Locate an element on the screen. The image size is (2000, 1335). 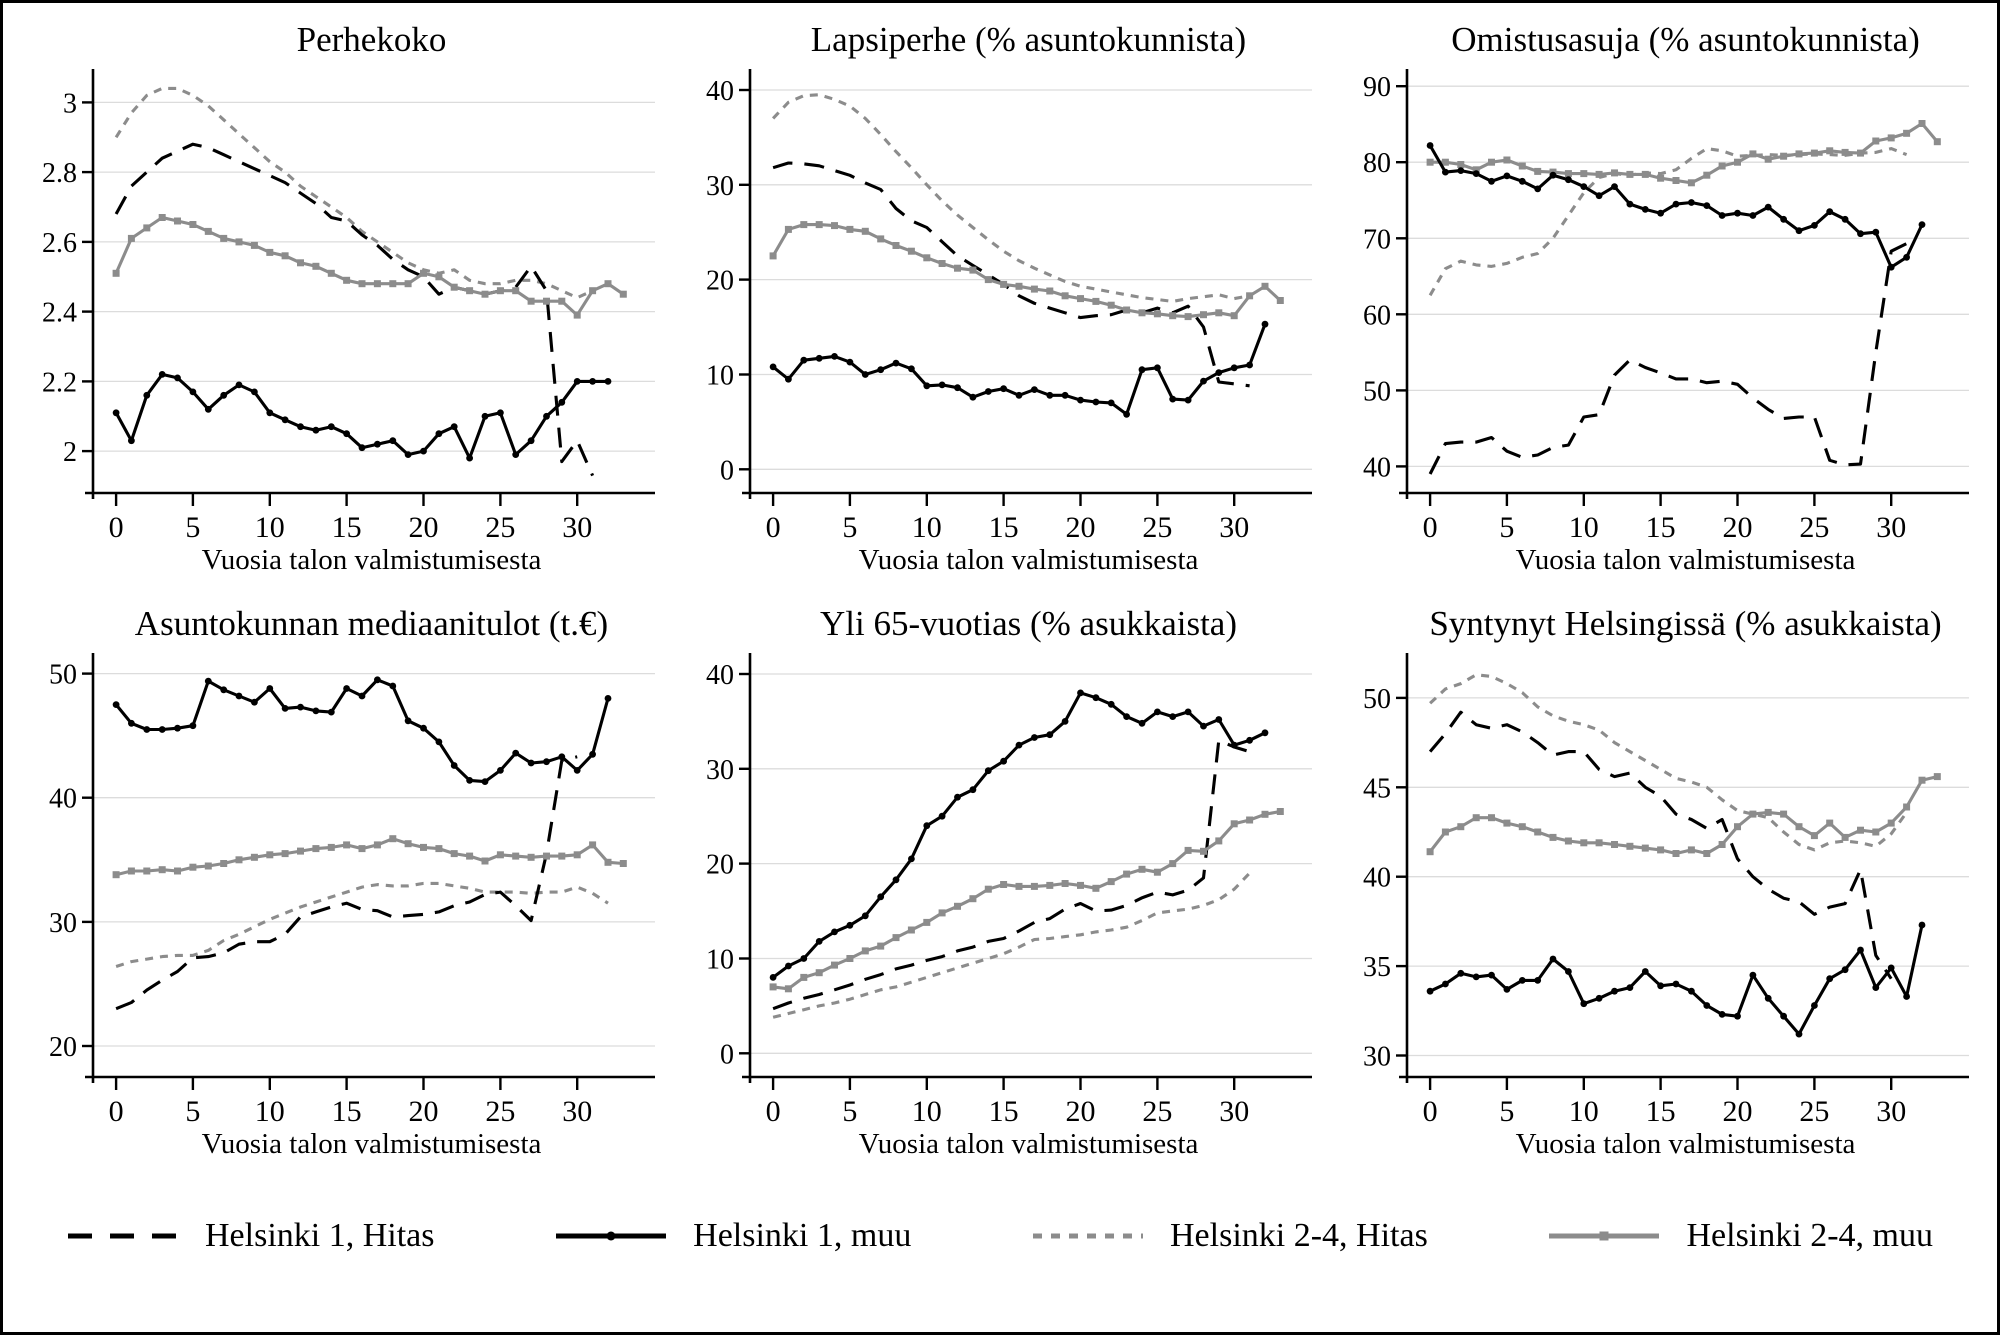
chart-plot-yli65: 0 10 20 30 40 0 5 10 15 20 25 30 is located at coordinates (1009, 890).